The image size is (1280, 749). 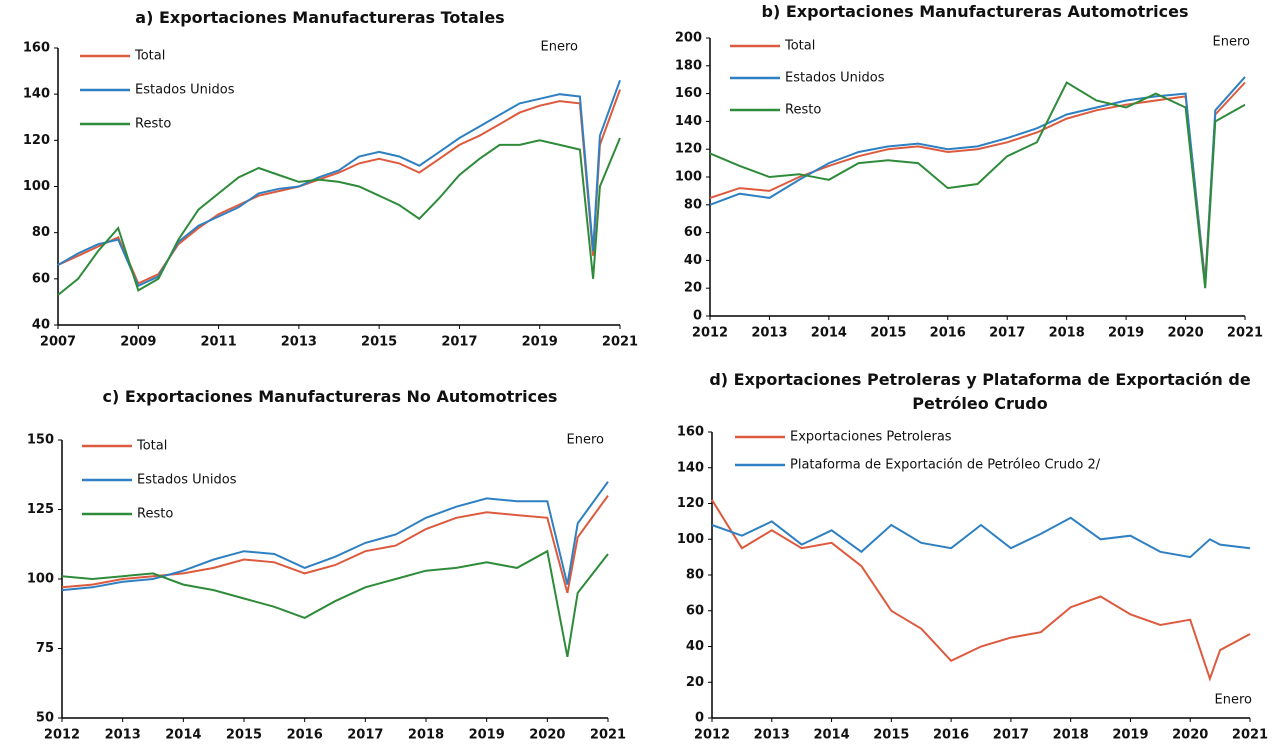 I want to click on y-tick-label: 50, so click(x=45, y=718).